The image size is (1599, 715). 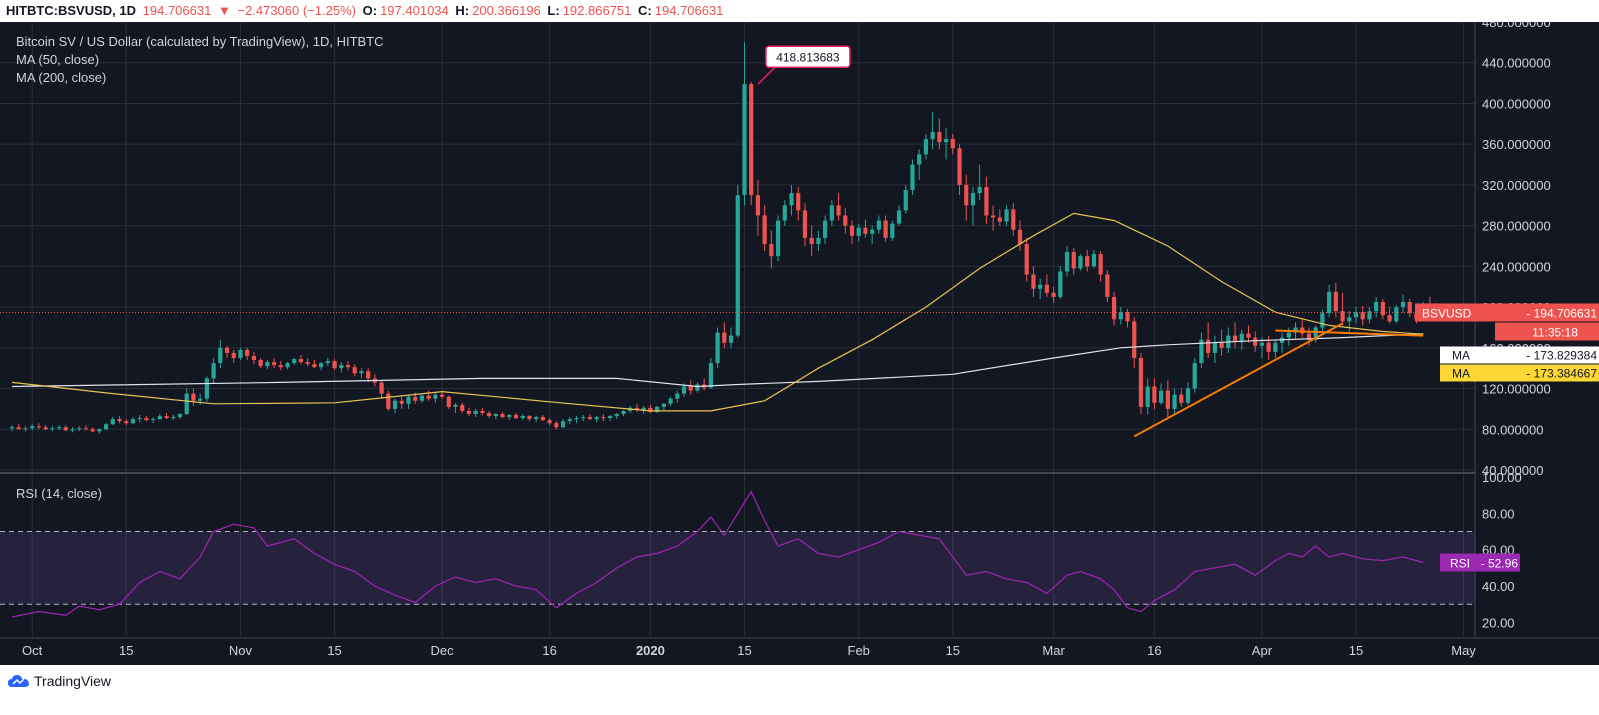 I want to click on symbol-name: HITBTC:BSVUSD, 1D, so click(x=71, y=10).